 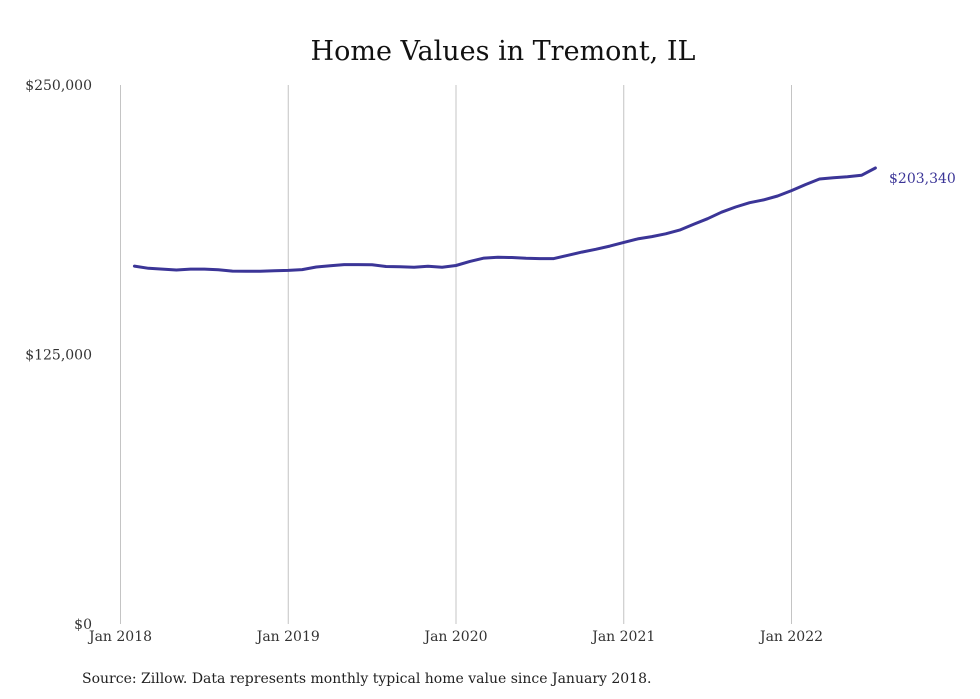 What do you see at coordinates (119, 637) in the screenshot?
I see `x-tick-label: Jan 2018` at bounding box center [119, 637].